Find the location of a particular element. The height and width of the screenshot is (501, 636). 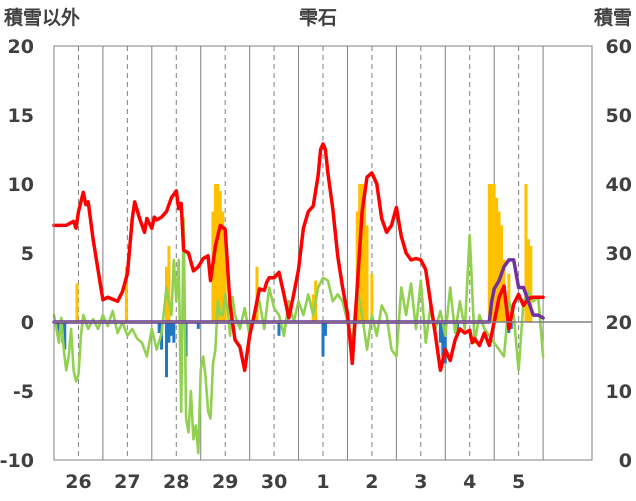

right-tick-label: 30 is located at coordinates (619, 254).